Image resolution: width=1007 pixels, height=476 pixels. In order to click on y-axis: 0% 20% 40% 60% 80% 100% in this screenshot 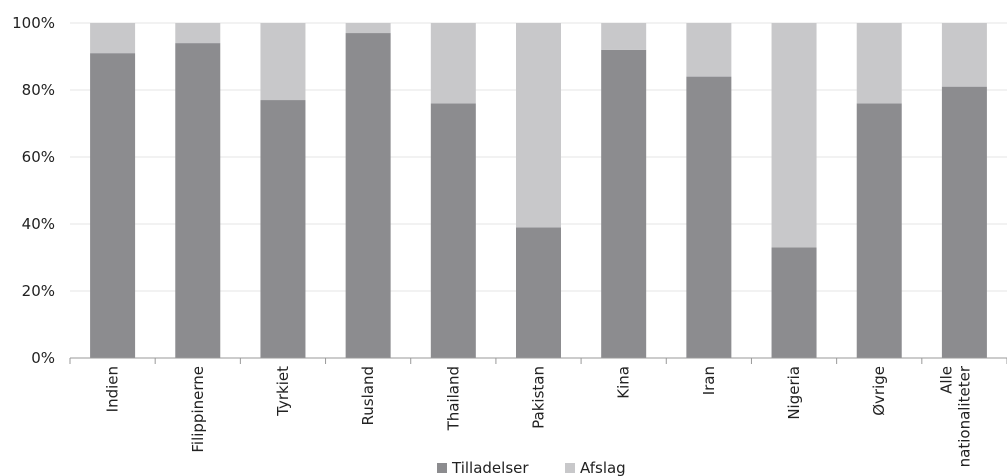, I will do `click(33, 190)`.